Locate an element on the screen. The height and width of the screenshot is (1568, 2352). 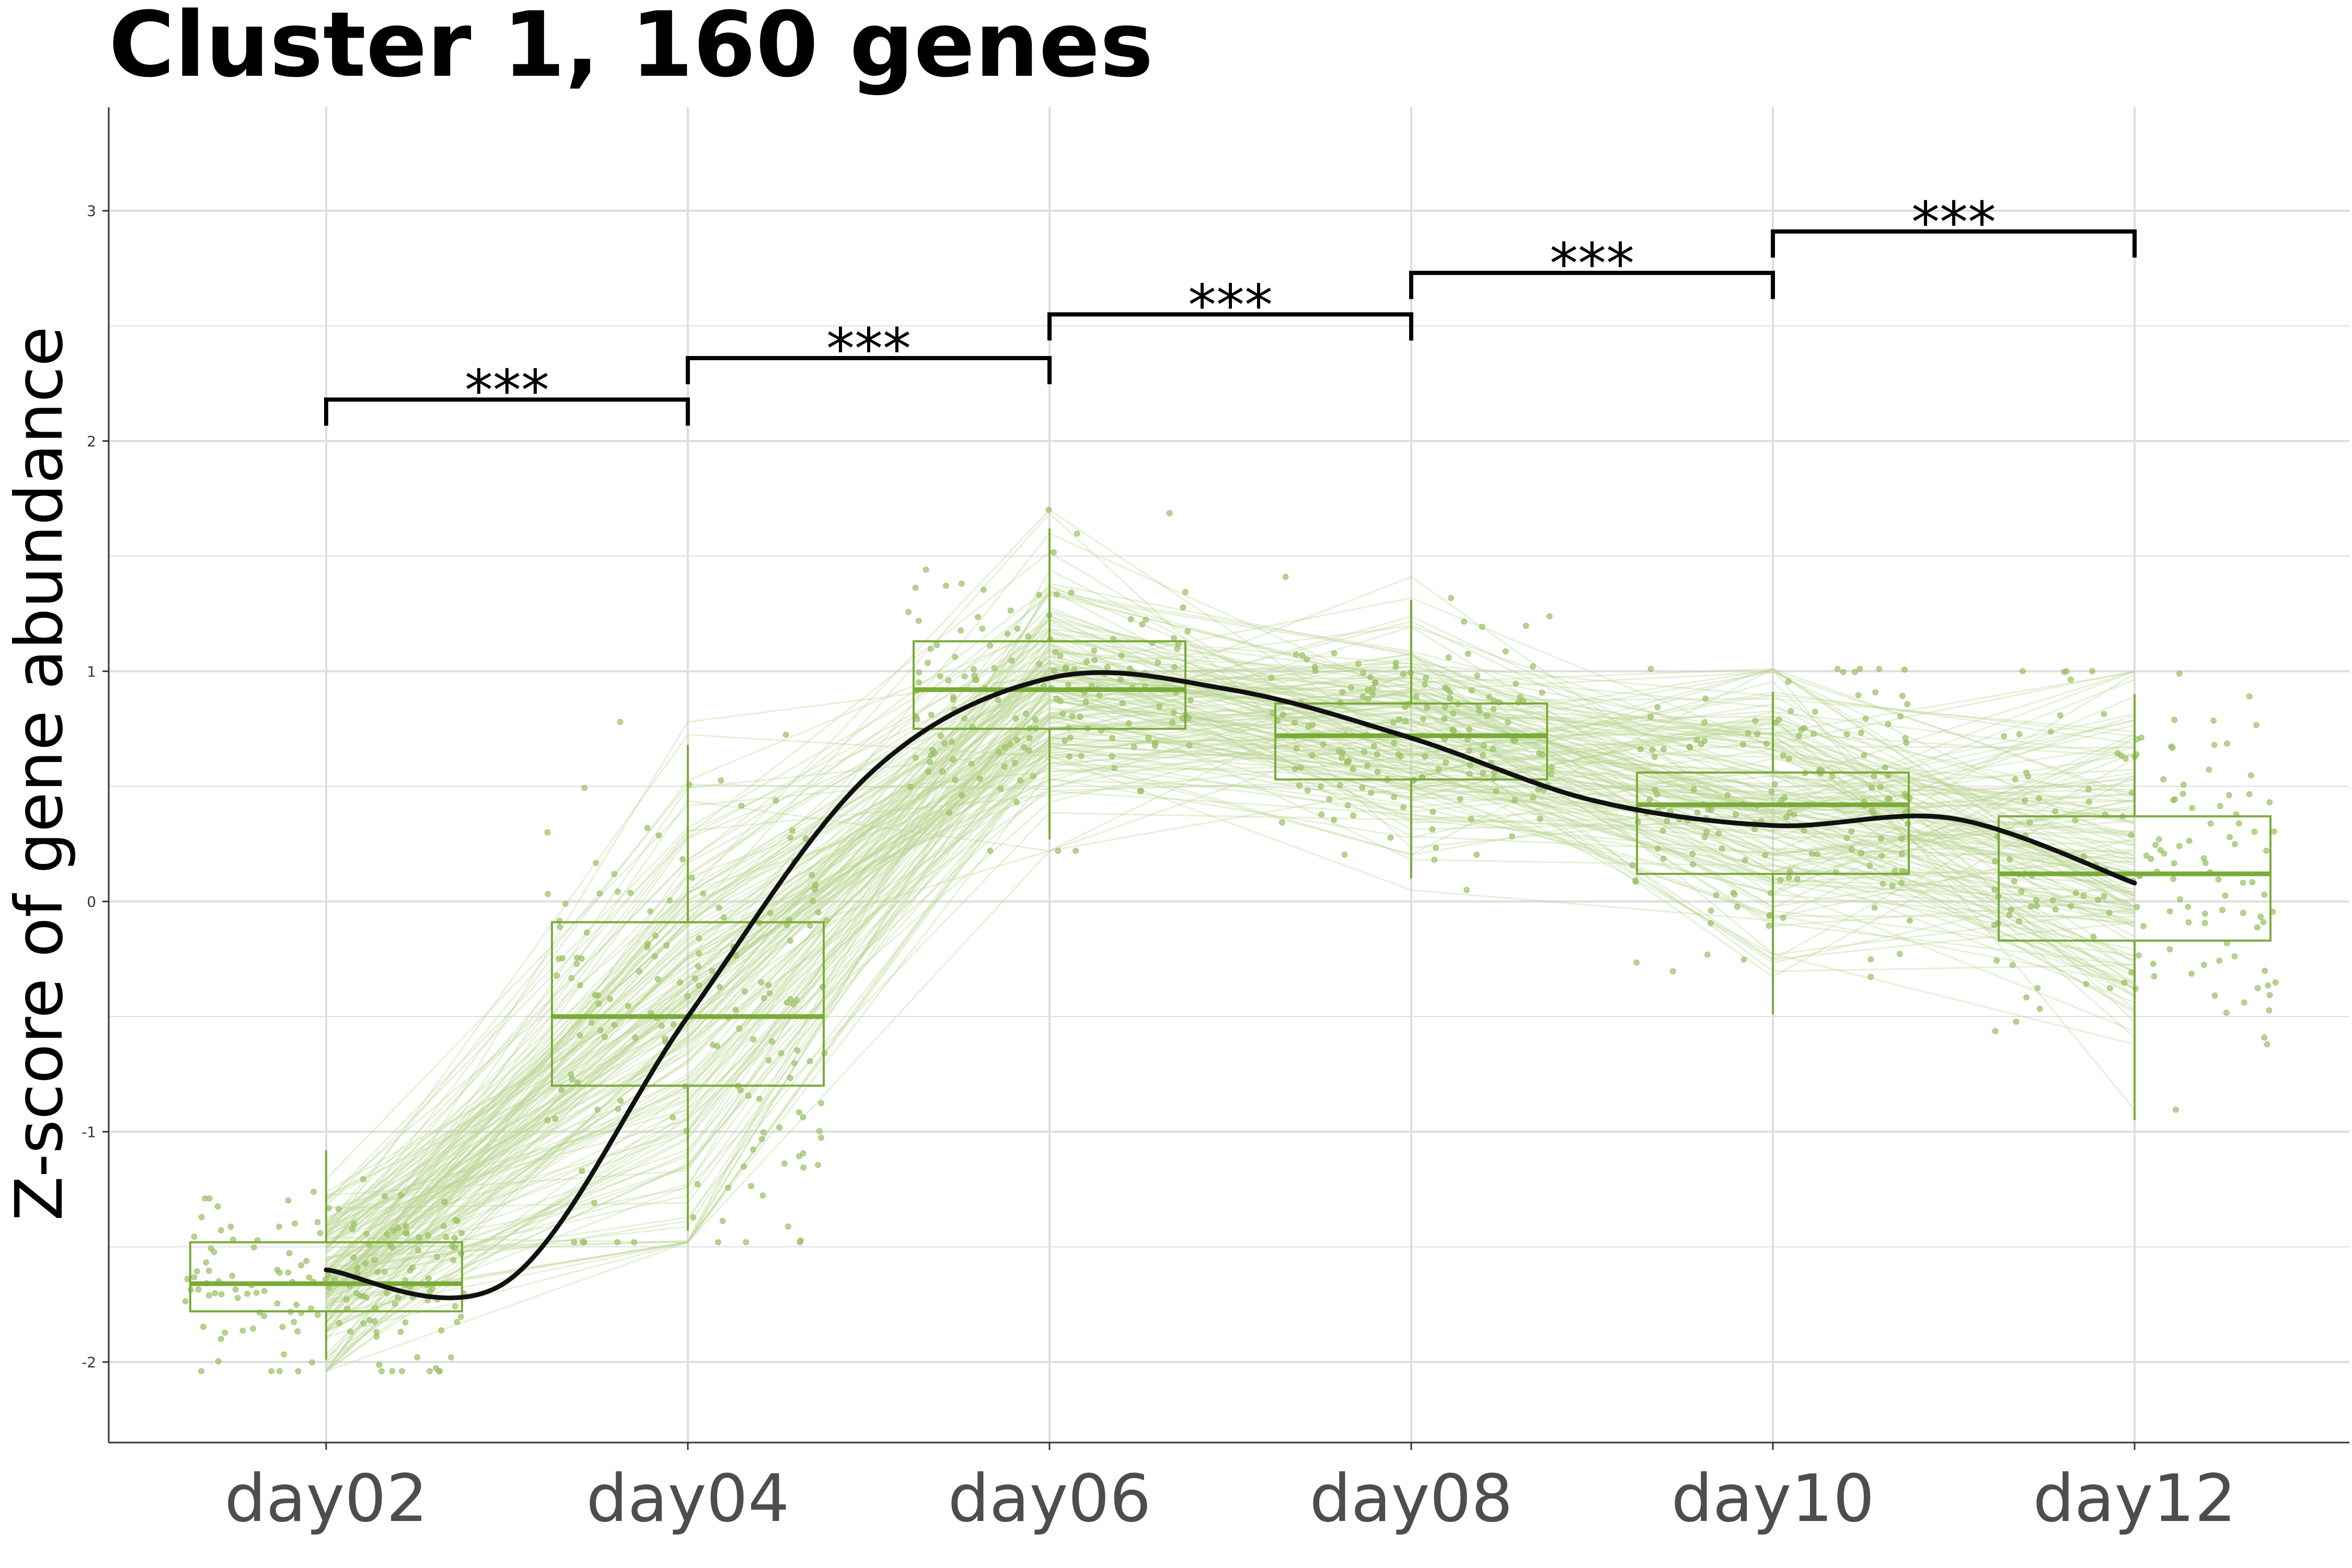
y-tick-label: 1 is located at coordinates (91, 671).